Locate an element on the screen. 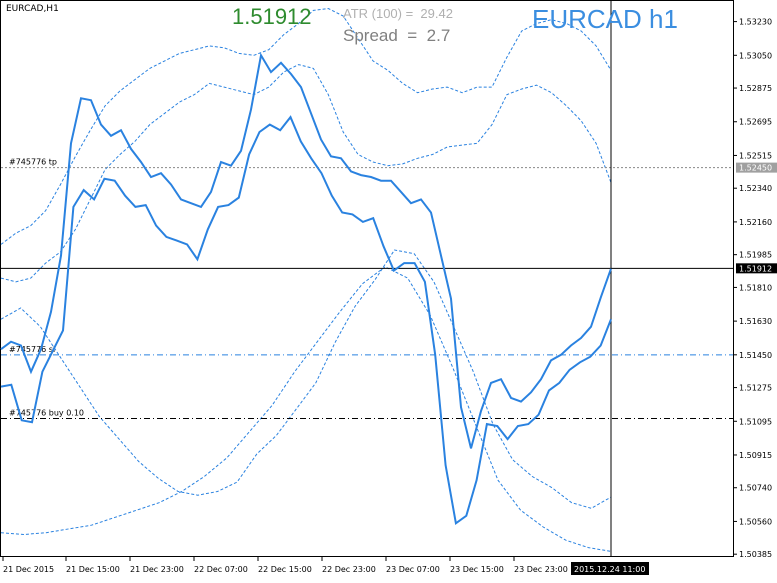  x-tick-label: 23 Dec 07:00 is located at coordinates (413, 569).